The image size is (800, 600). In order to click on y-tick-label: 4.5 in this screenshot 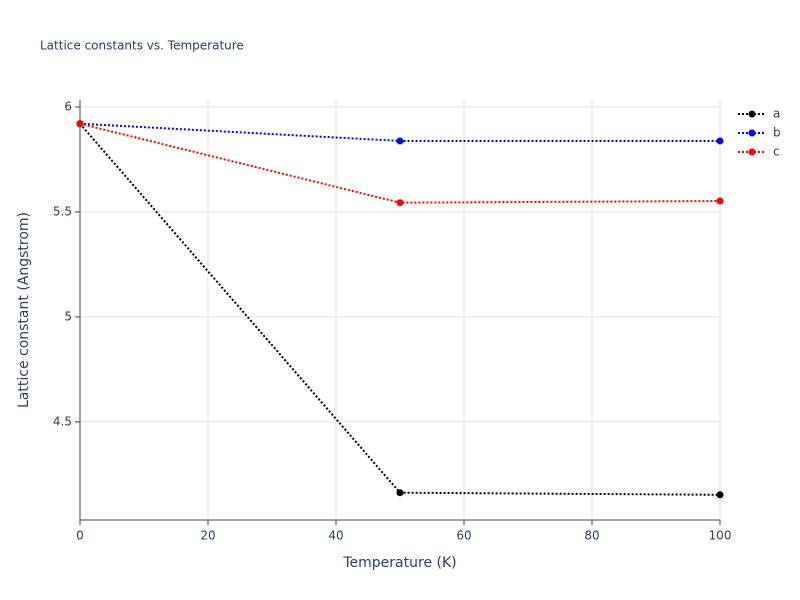, I will do `click(62, 421)`.